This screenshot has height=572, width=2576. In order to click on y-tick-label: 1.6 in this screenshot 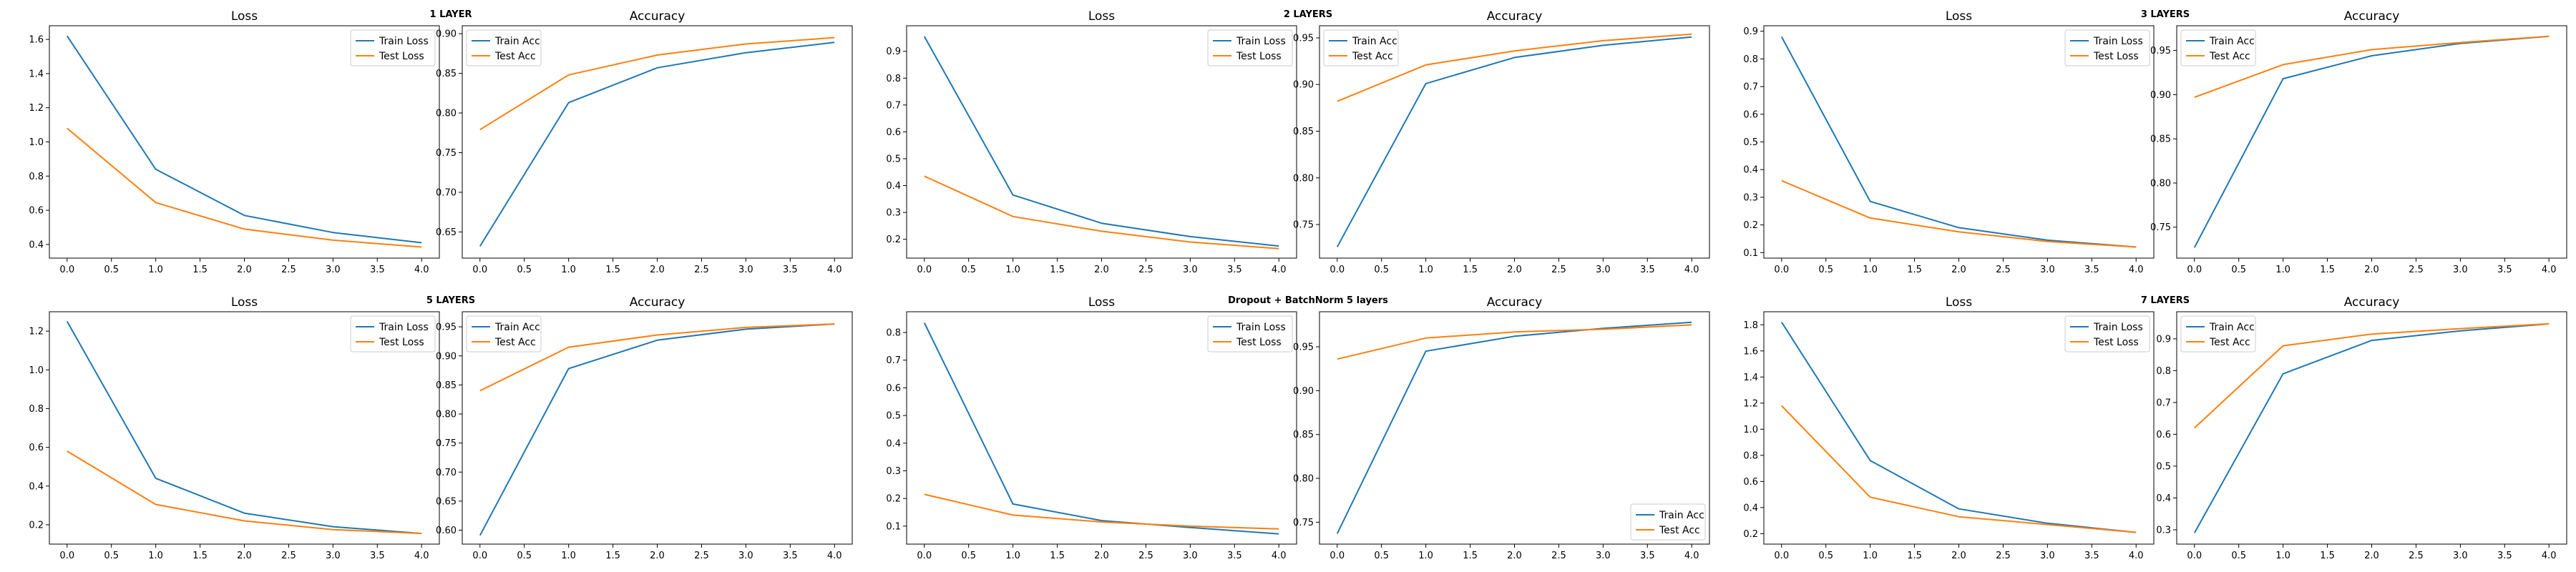, I will do `click(36, 40)`.